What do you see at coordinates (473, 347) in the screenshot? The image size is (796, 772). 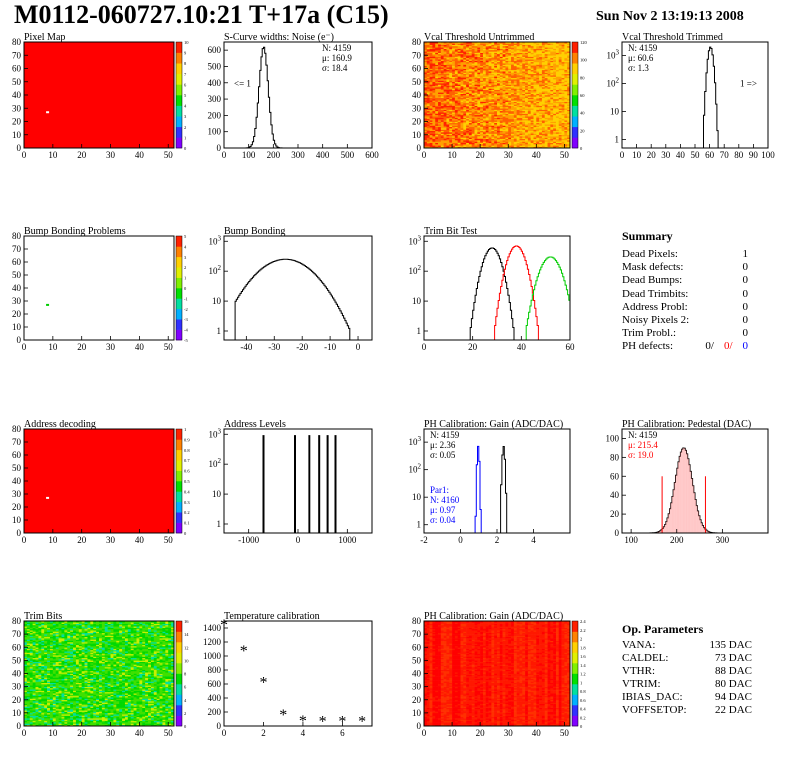 I see `x-tick-label: 20` at bounding box center [473, 347].